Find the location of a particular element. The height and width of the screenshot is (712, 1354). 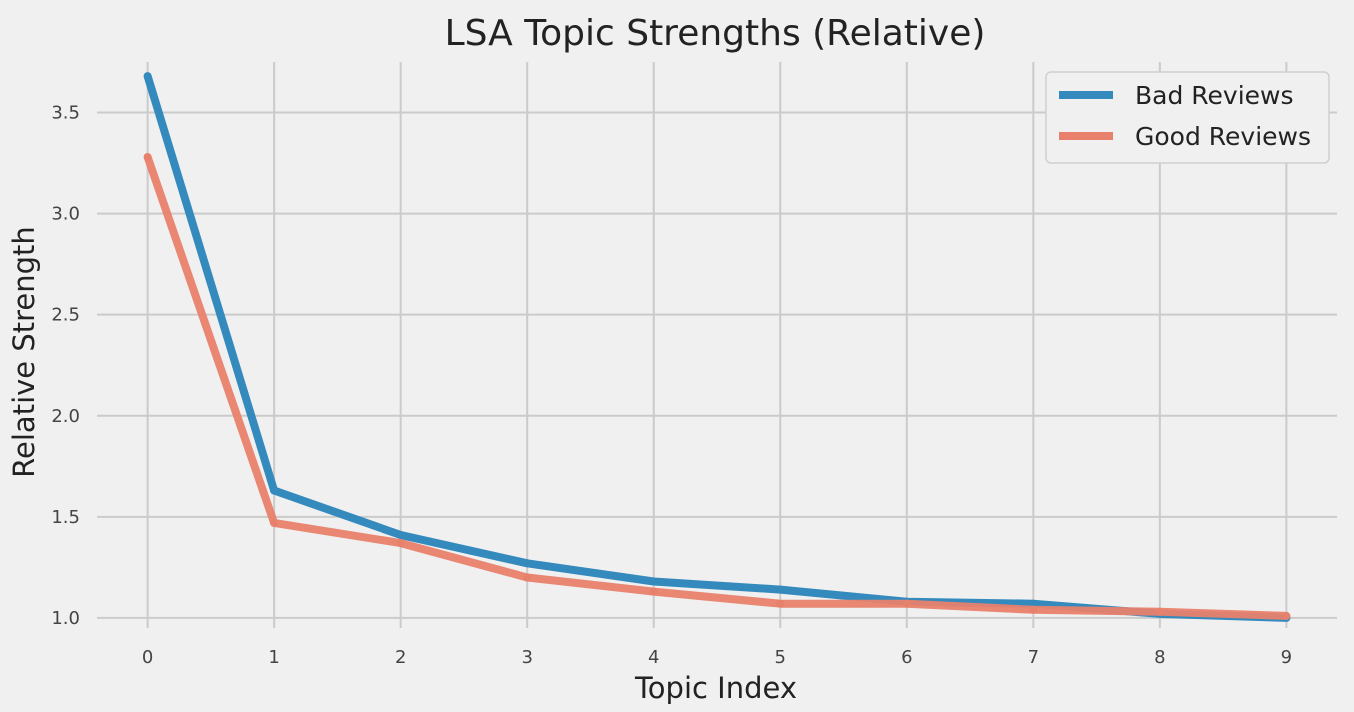

x-tick-label: 3 is located at coordinates (526, 657).